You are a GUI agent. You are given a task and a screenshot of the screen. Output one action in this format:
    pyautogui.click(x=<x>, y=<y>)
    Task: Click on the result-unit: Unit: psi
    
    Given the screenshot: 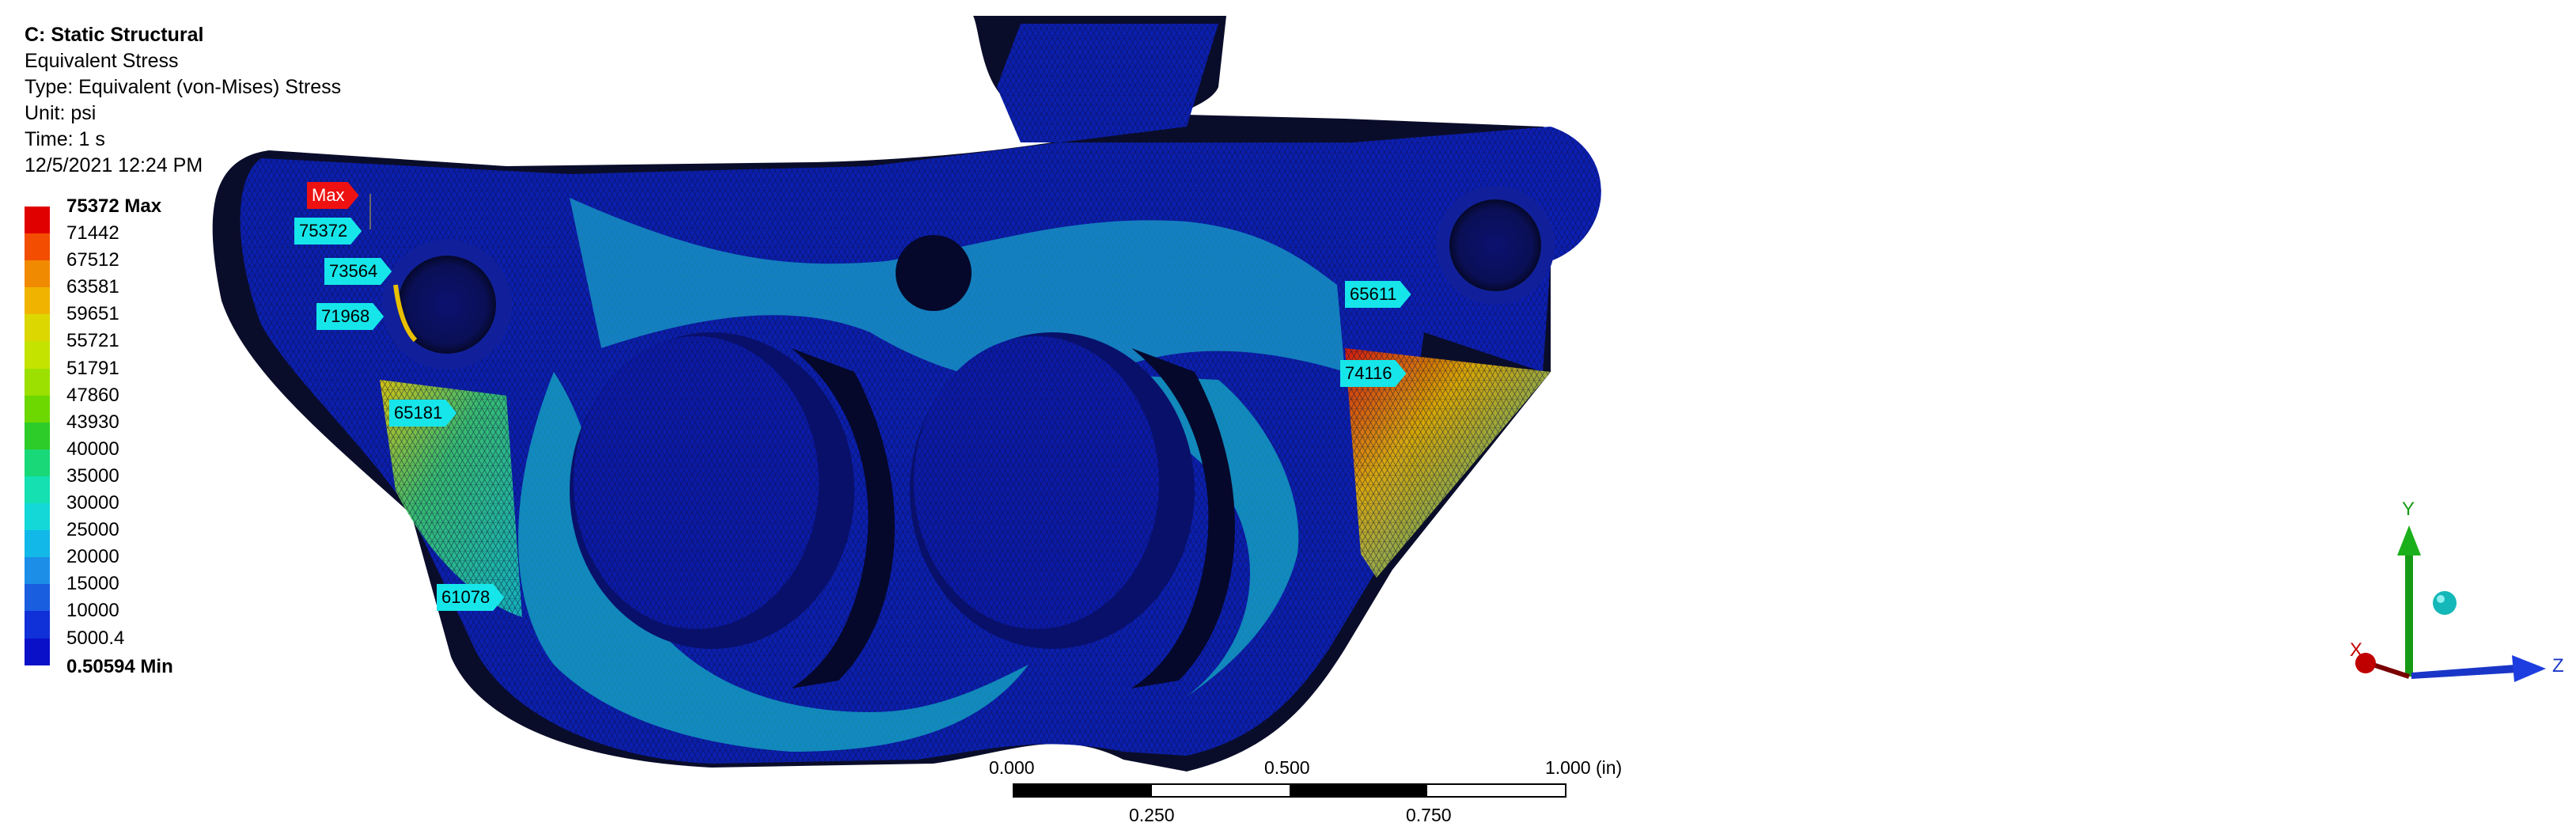 What is the action you would take?
    pyautogui.click(x=61, y=113)
    